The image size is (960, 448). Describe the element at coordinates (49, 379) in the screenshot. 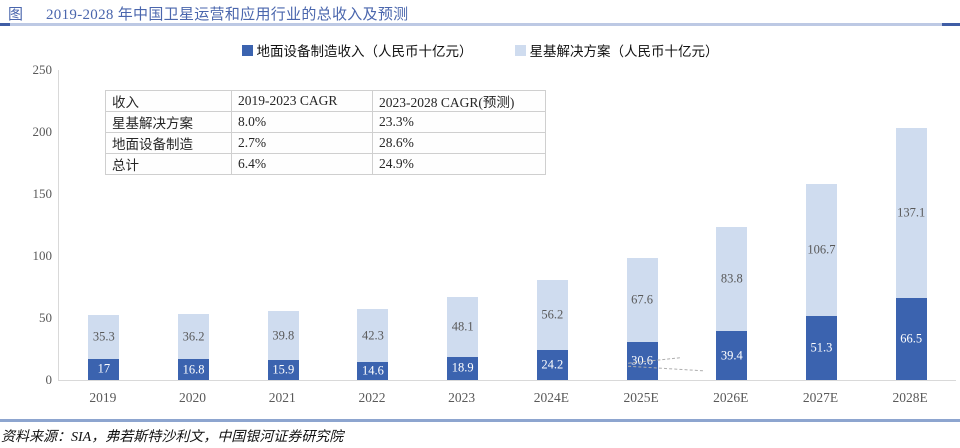

I see `y-axis-tick-0: 0` at that location.